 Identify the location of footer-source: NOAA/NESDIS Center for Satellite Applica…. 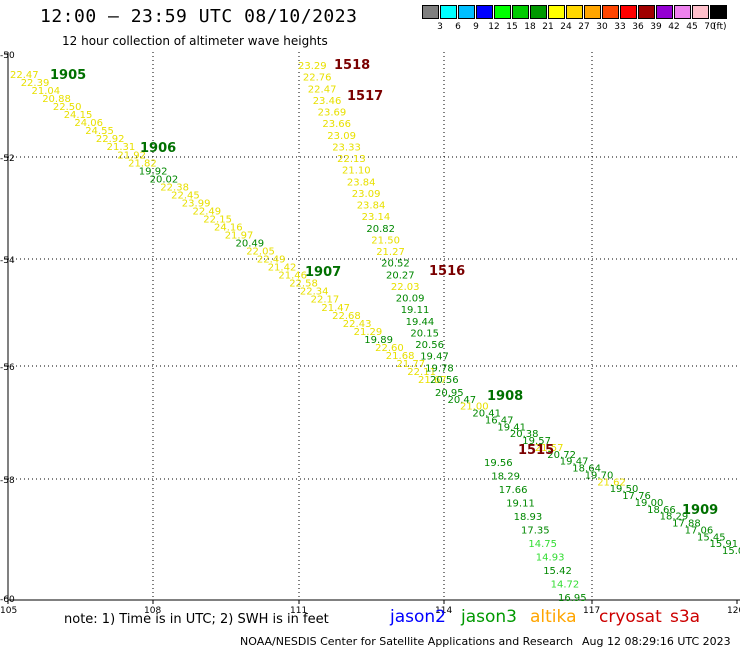
(407, 641).